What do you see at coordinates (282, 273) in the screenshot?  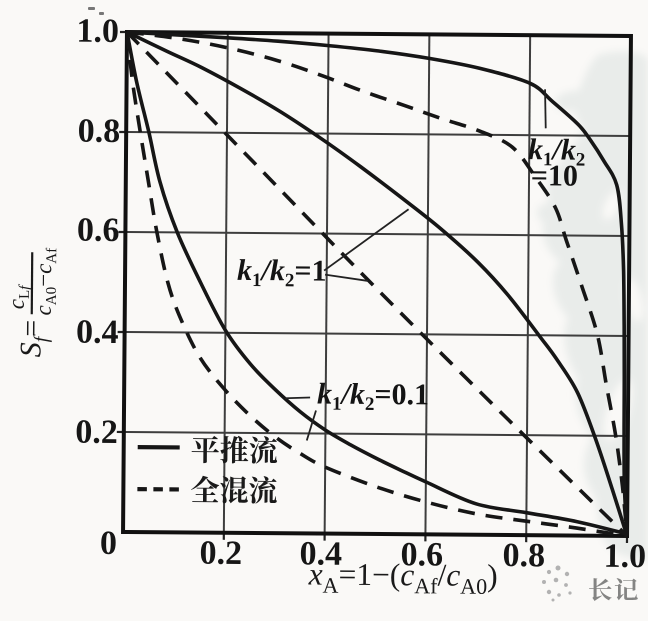 I see `svg-text: k1/k2=1` at bounding box center [282, 273].